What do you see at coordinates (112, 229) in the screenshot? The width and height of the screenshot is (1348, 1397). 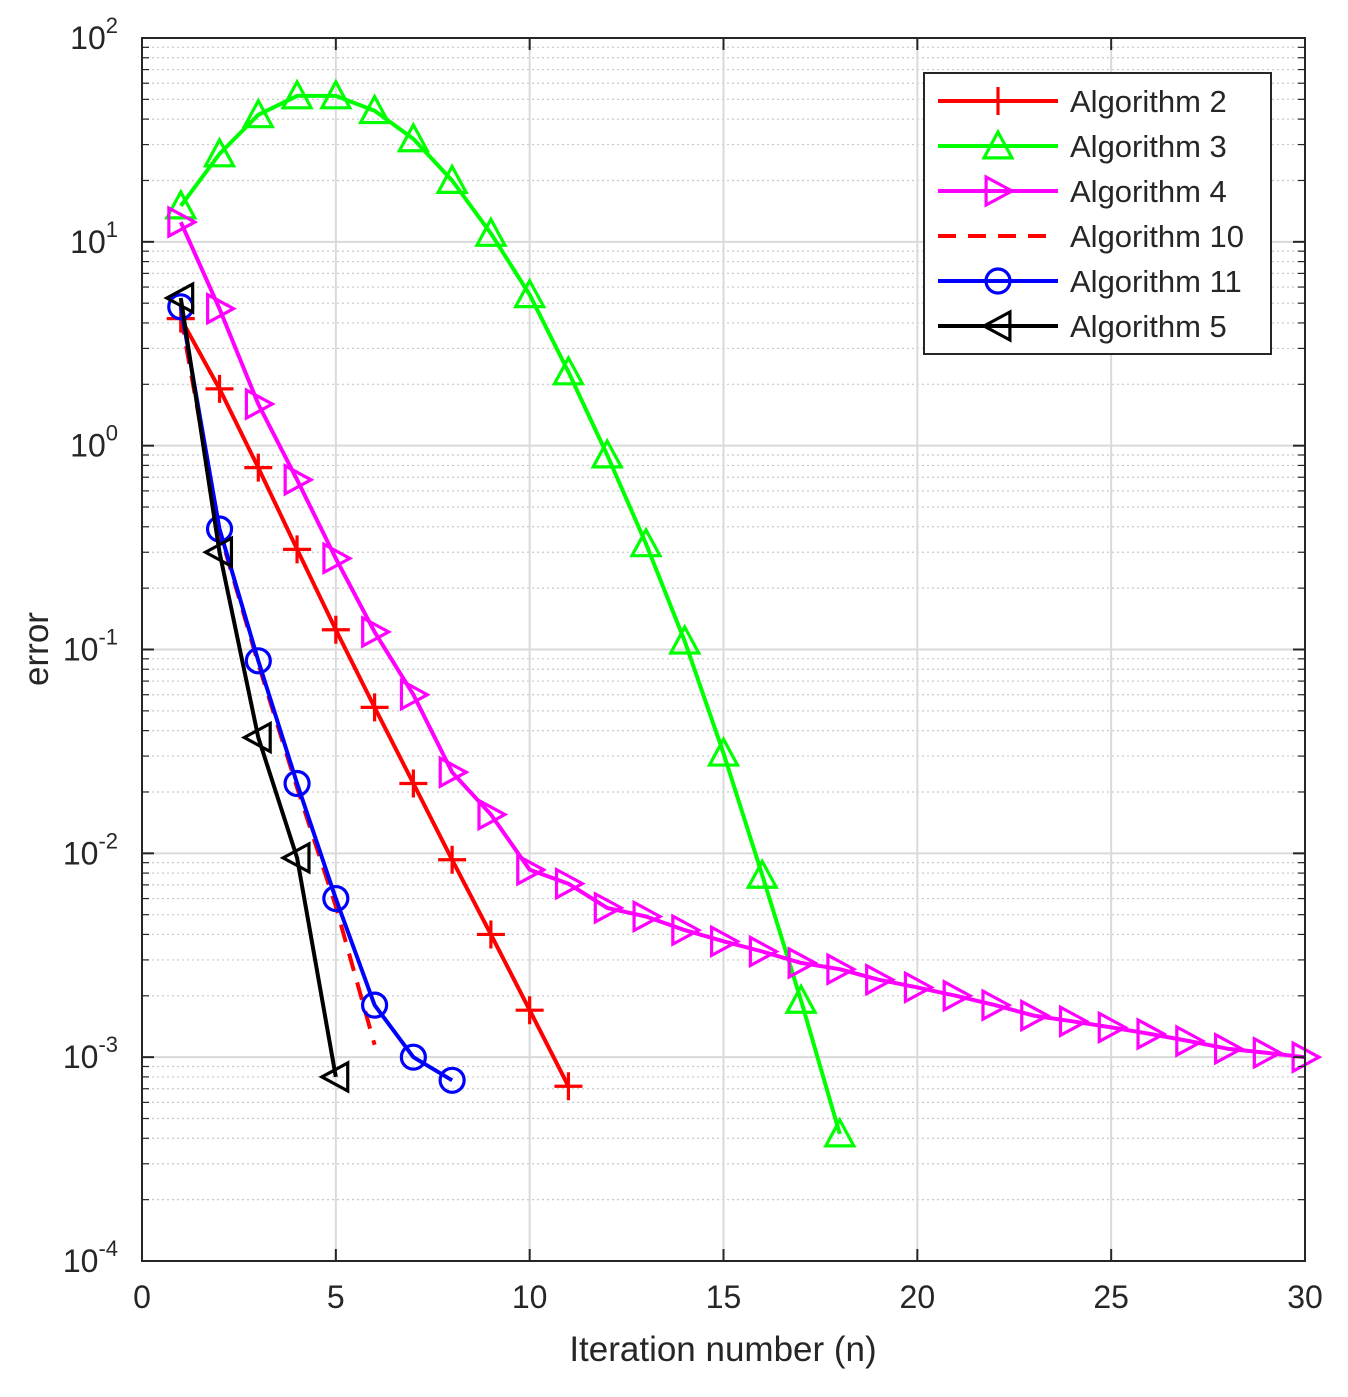 I see `y-tick-exponent: 1` at bounding box center [112, 229].